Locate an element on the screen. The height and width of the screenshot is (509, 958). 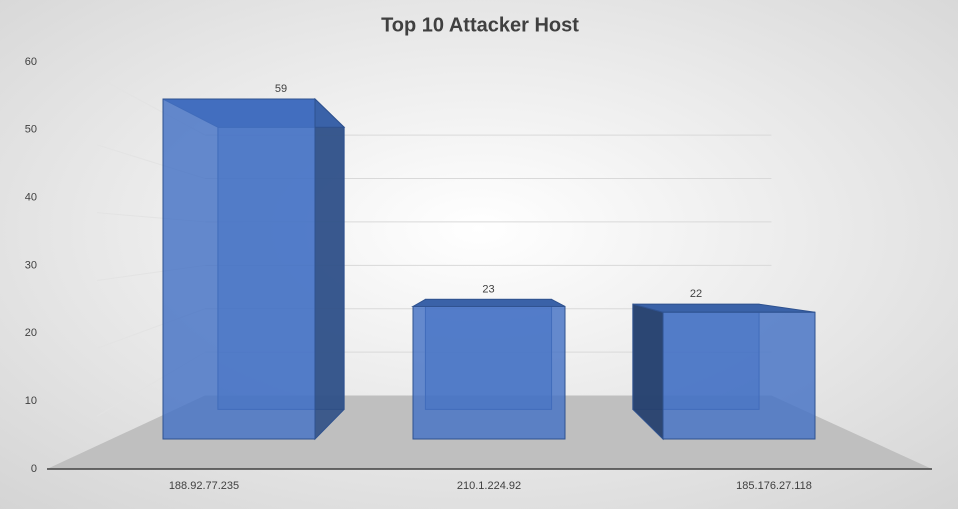
chart-title: Top 10 Attacker Host is located at coordinates (480, 25).